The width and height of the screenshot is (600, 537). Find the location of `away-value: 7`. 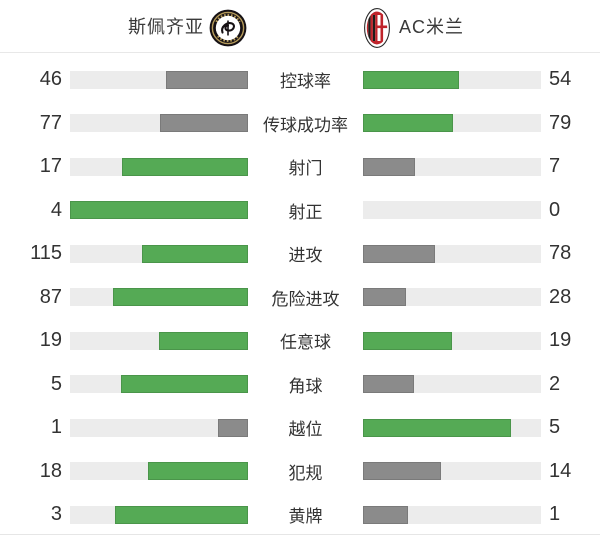

away-value: 7 is located at coordinates (555, 166).